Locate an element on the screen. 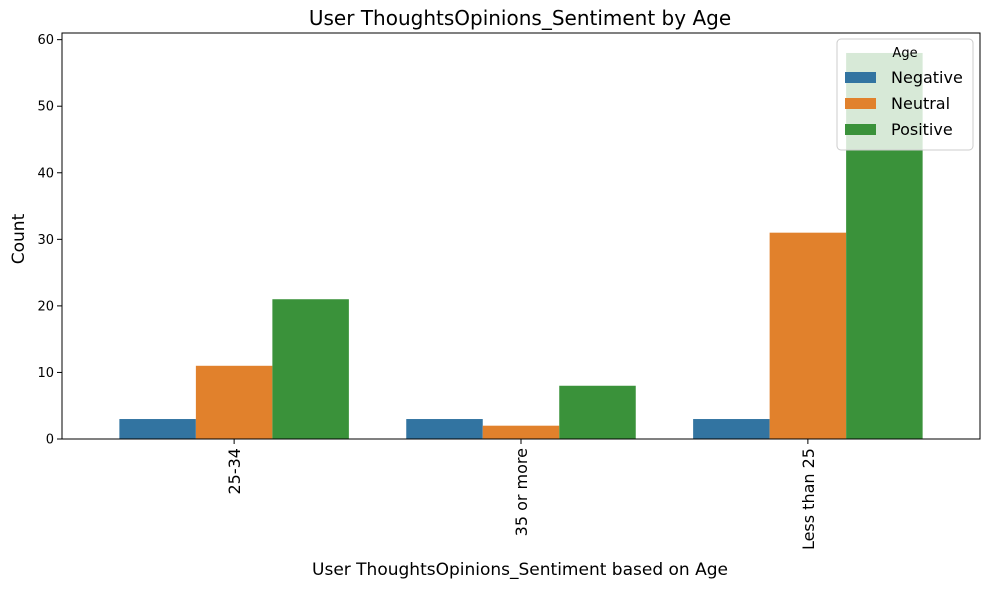 The width and height of the screenshot is (989, 590). legend-label-neutral: Neutral is located at coordinates (920, 103).